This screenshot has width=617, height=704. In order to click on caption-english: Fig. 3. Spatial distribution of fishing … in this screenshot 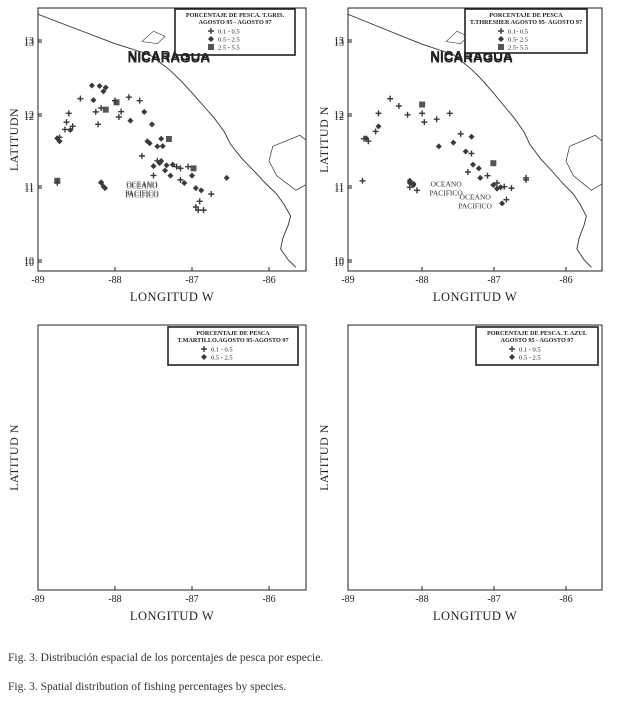, I will do `click(147, 687)`.